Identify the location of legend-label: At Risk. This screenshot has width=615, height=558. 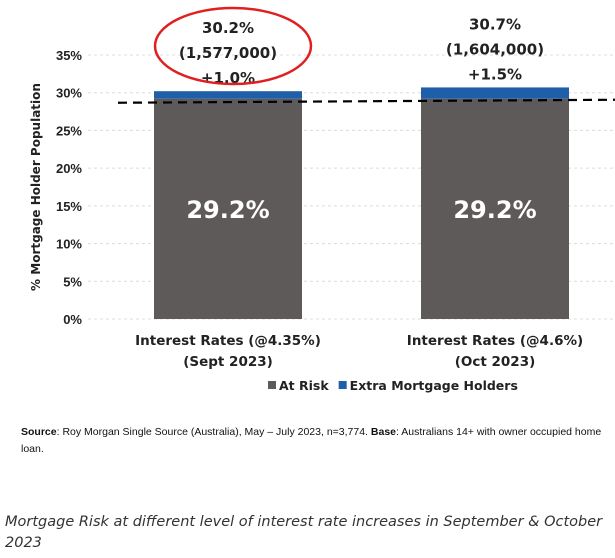
(304, 385).